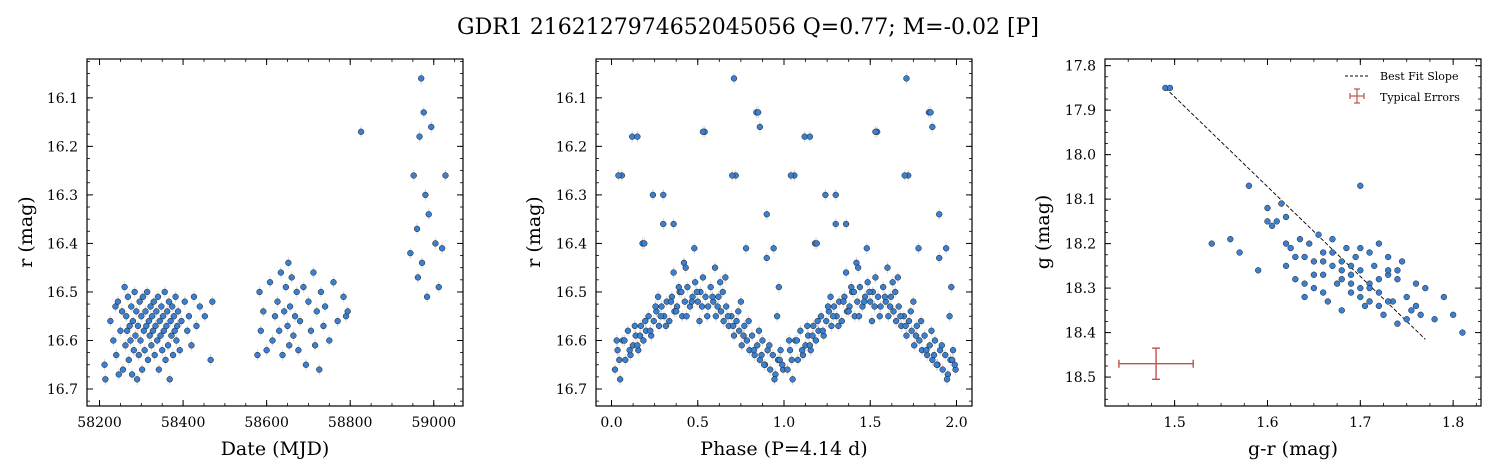  I want to click on y-tick-label: 17.8, so click(1080, 67).